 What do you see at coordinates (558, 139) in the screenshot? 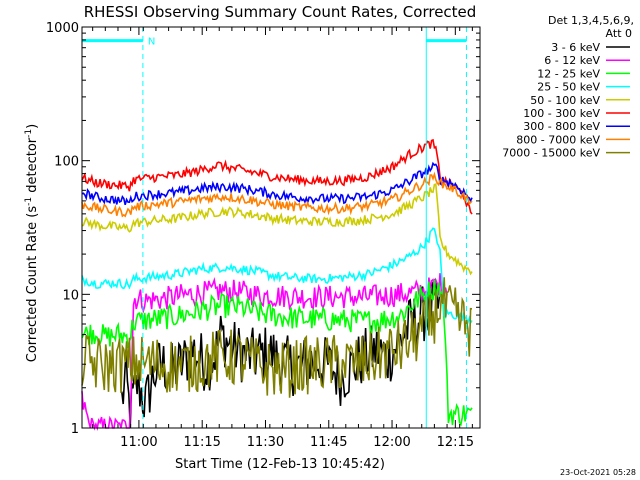
I see `legend-label-8: 800 - 7000 keV` at bounding box center [558, 139].